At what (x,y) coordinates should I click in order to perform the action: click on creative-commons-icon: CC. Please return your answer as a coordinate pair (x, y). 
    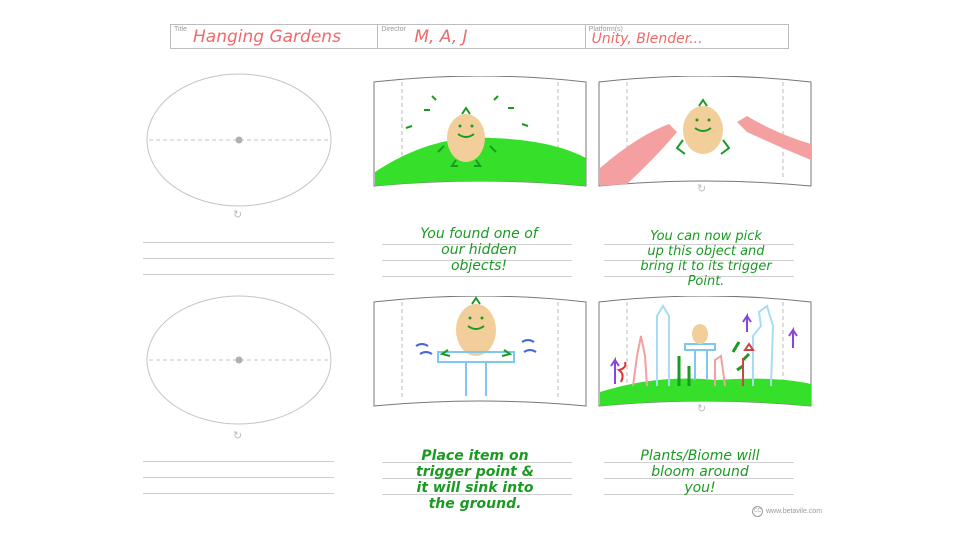
    Looking at the image, I should click on (757, 511).